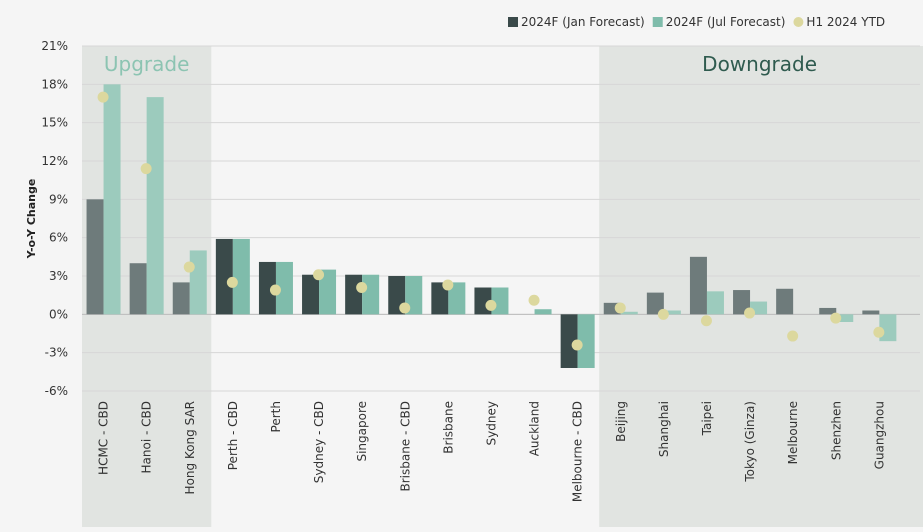 Image resolution: width=923 pixels, height=532 pixels. Describe the element at coordinates (104, 438) in the screenshot. I see `category-label: HCMC - CBD` at that location.